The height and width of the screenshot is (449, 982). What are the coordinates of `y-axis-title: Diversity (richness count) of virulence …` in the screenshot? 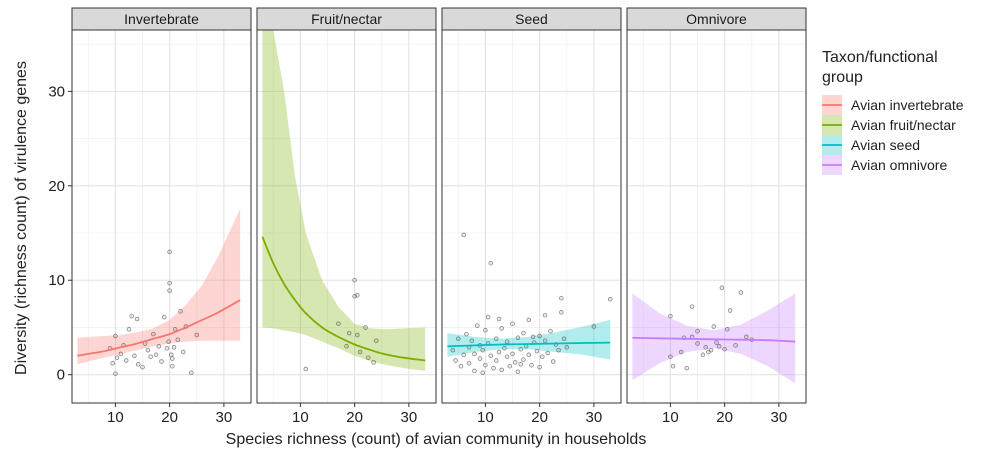 It's located at (21, 218).